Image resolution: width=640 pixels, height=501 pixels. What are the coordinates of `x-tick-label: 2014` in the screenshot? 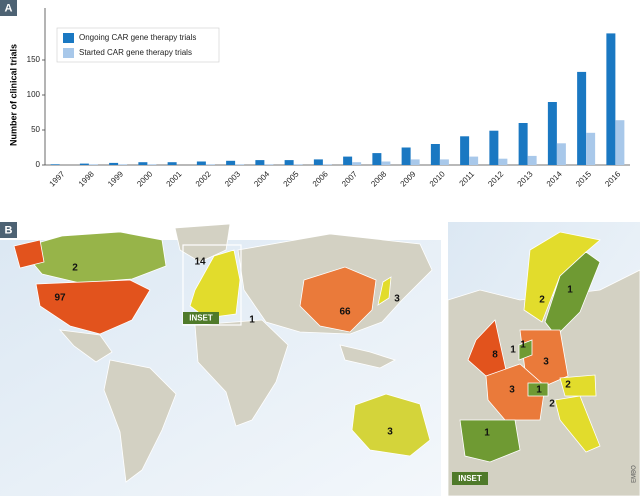 It's located at (554, 178).